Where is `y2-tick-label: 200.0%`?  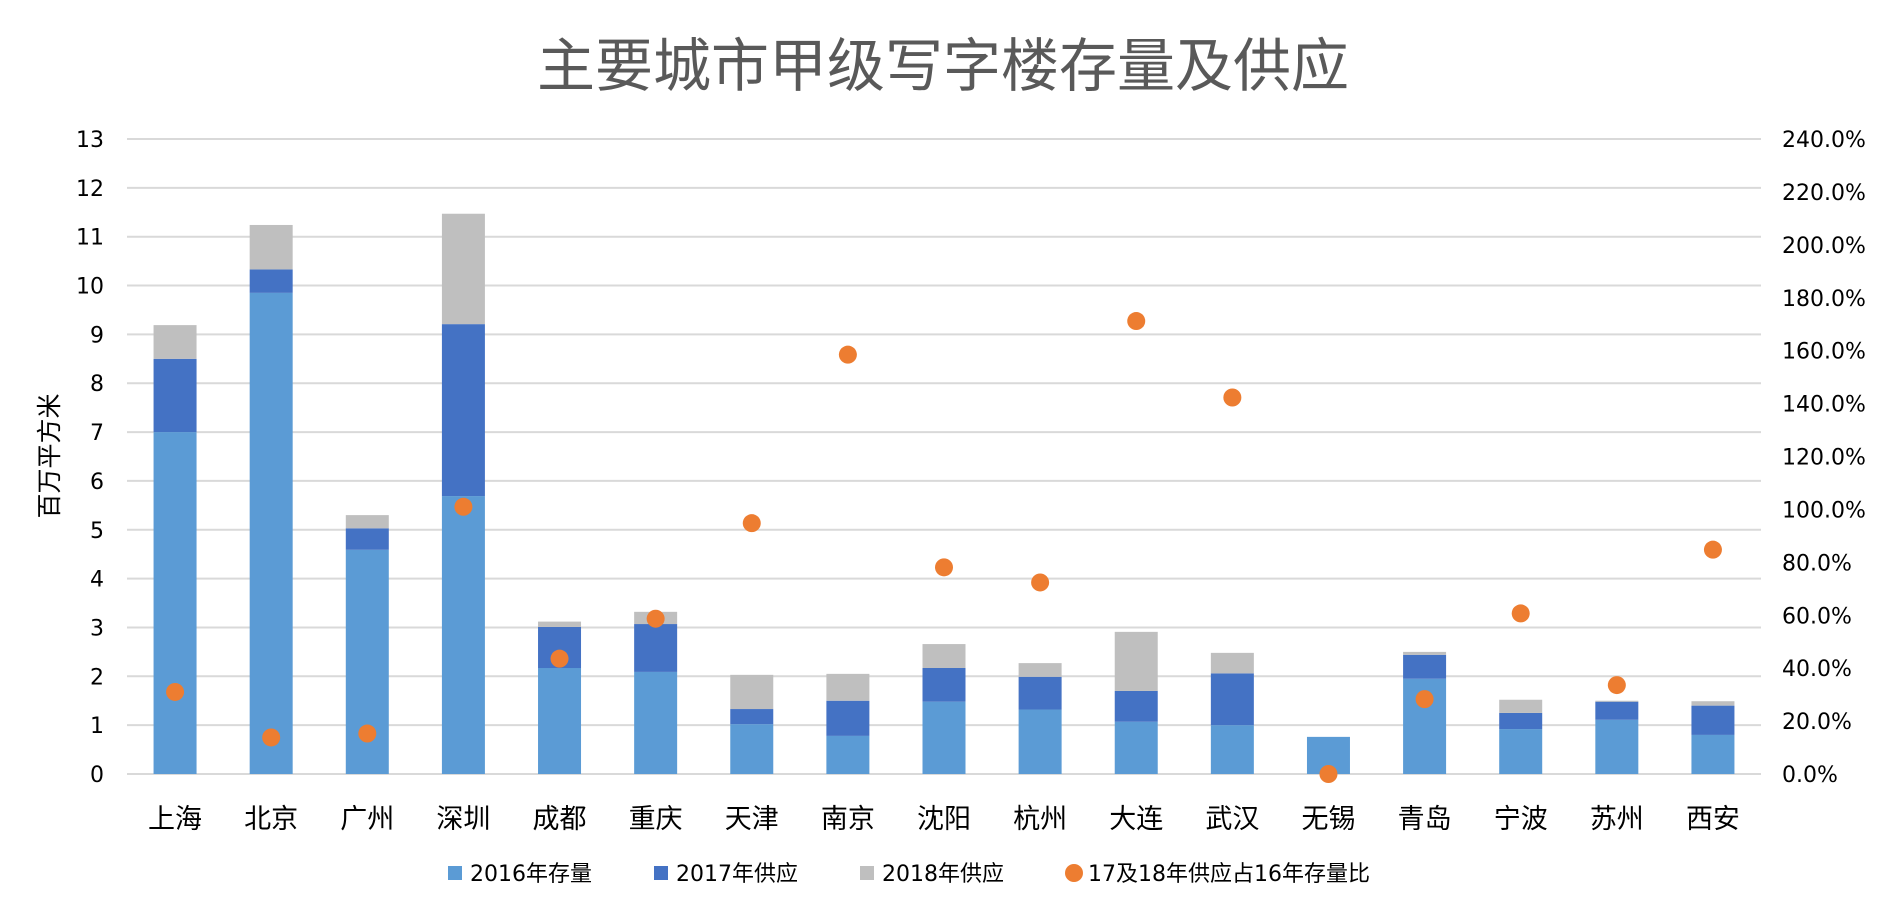 y2-tick-label: 200.0% is located at coordinates (1824, 246).